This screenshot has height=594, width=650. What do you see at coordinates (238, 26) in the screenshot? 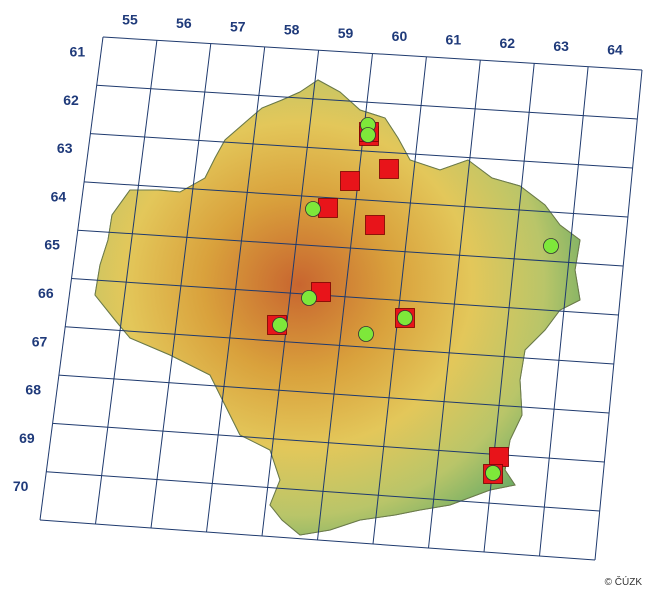
I see `column-label: 57` at bounding box center [238, 26].